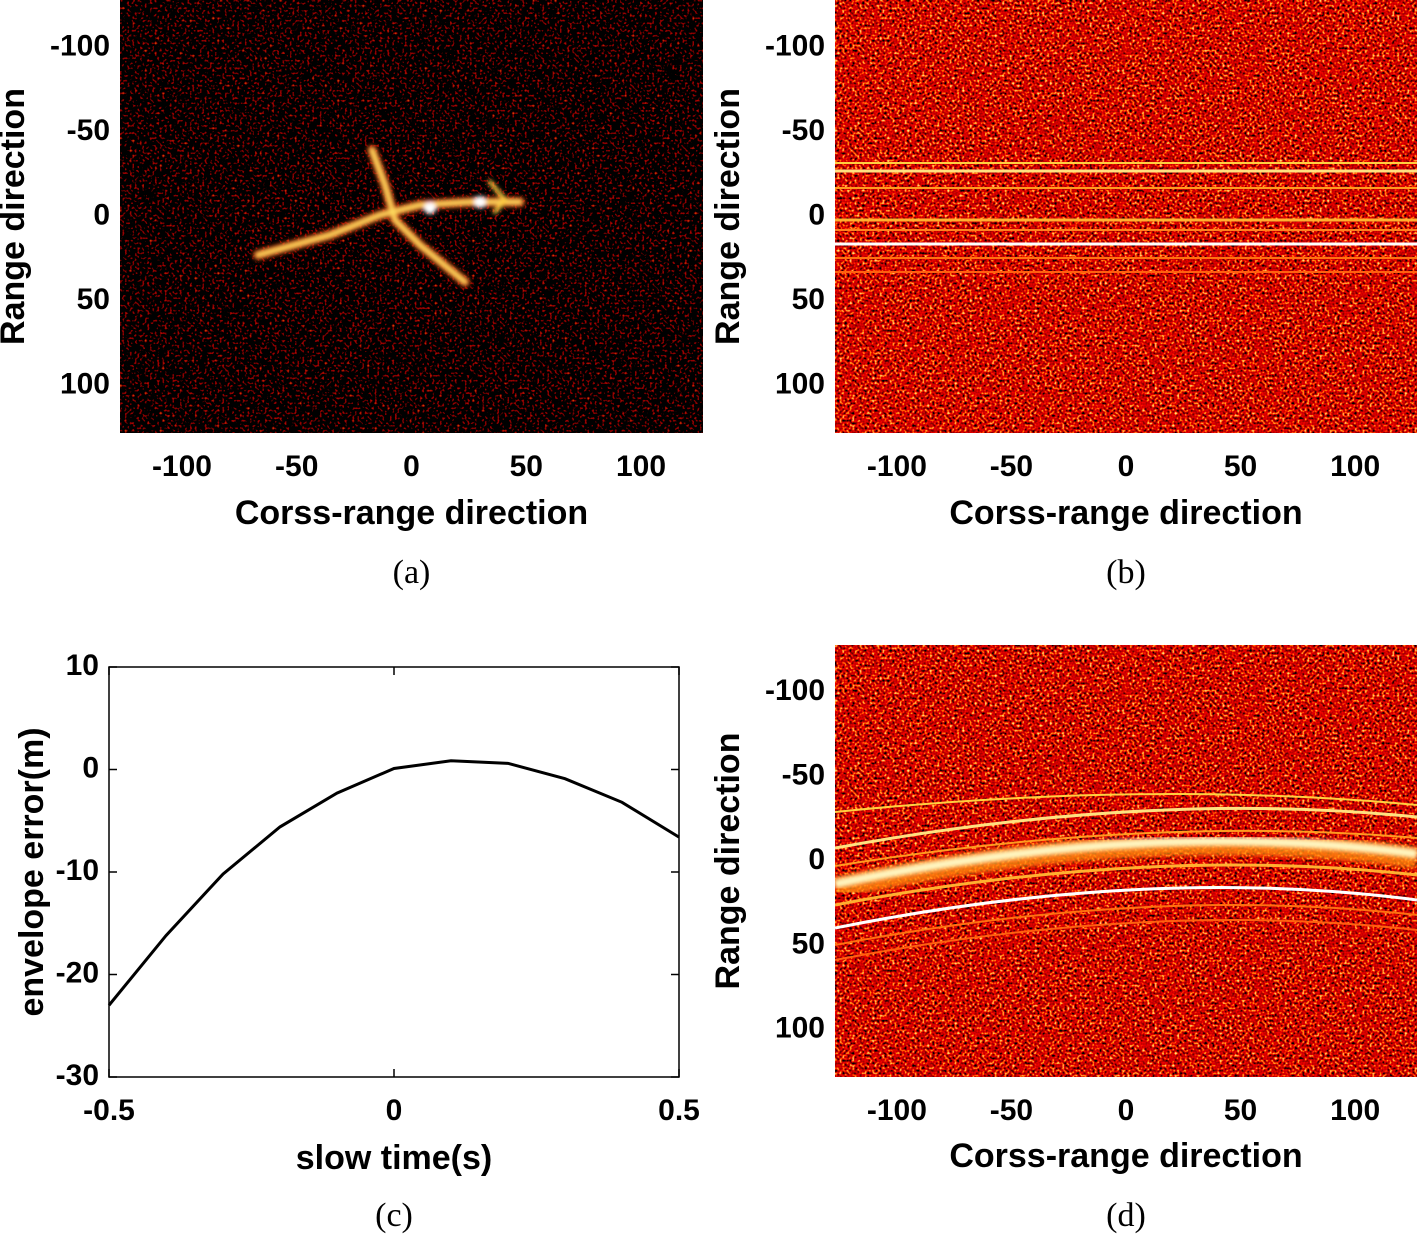  I want to click on axes-box, so click(394, 872).